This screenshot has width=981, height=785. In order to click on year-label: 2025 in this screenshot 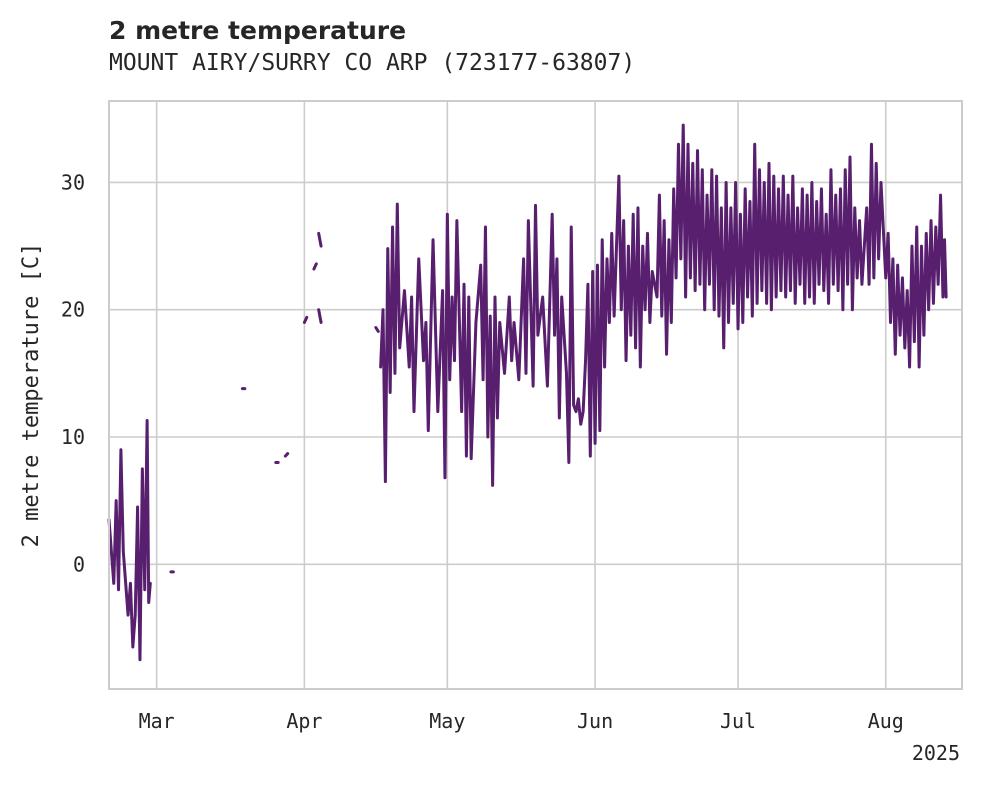, I will do `click(936, 753)`.